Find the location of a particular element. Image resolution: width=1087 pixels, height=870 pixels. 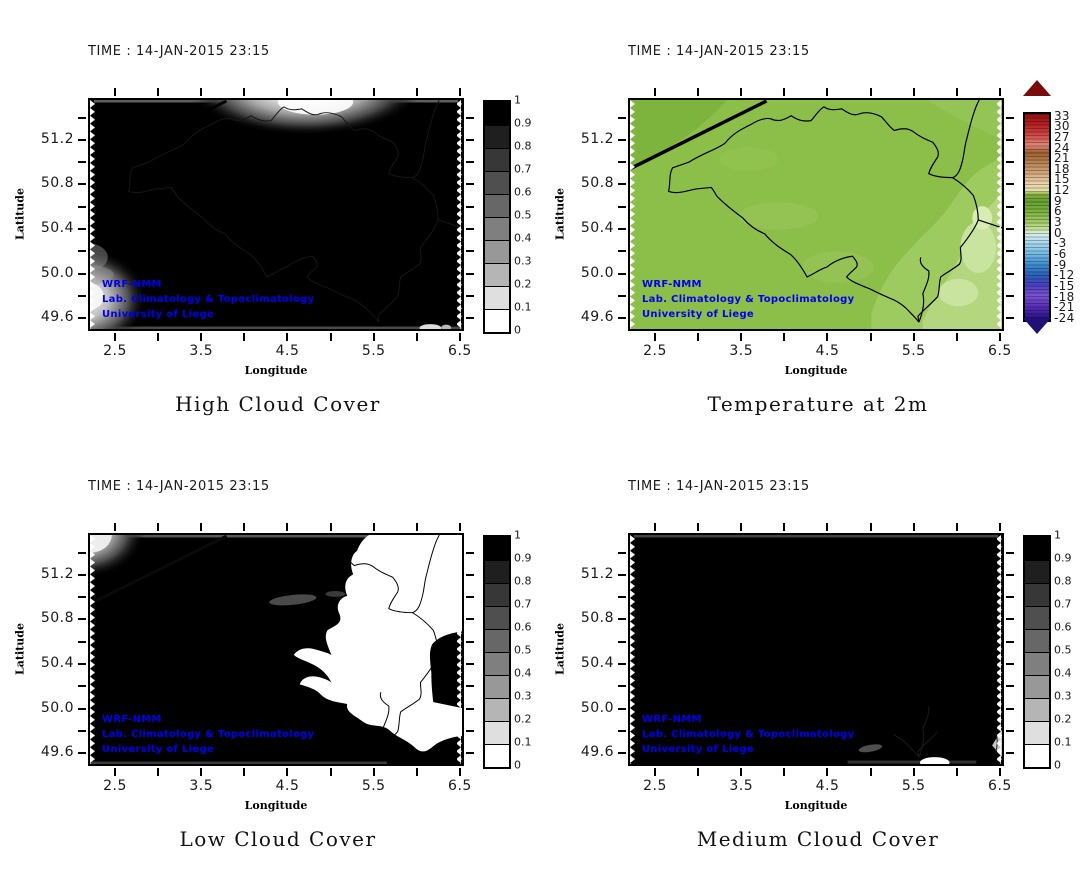

colorbar-tick-label: 15 is located at coordinates (1062, 179).